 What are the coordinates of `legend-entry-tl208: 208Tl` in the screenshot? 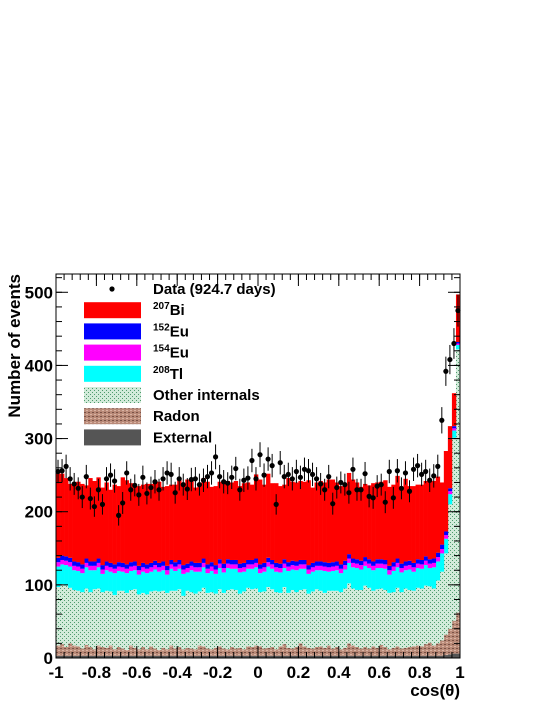 It's located at (133, 374).